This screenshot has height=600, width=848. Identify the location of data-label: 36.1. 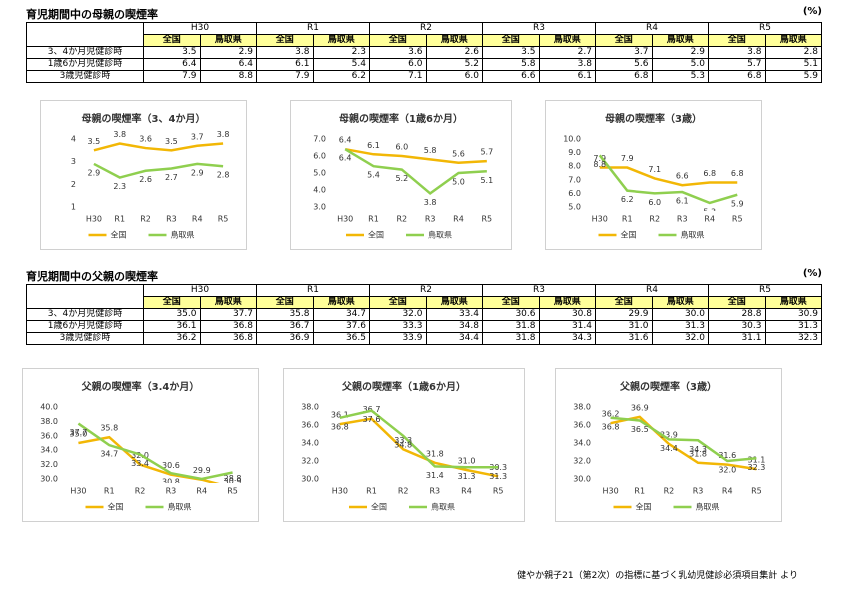
(340, 415).